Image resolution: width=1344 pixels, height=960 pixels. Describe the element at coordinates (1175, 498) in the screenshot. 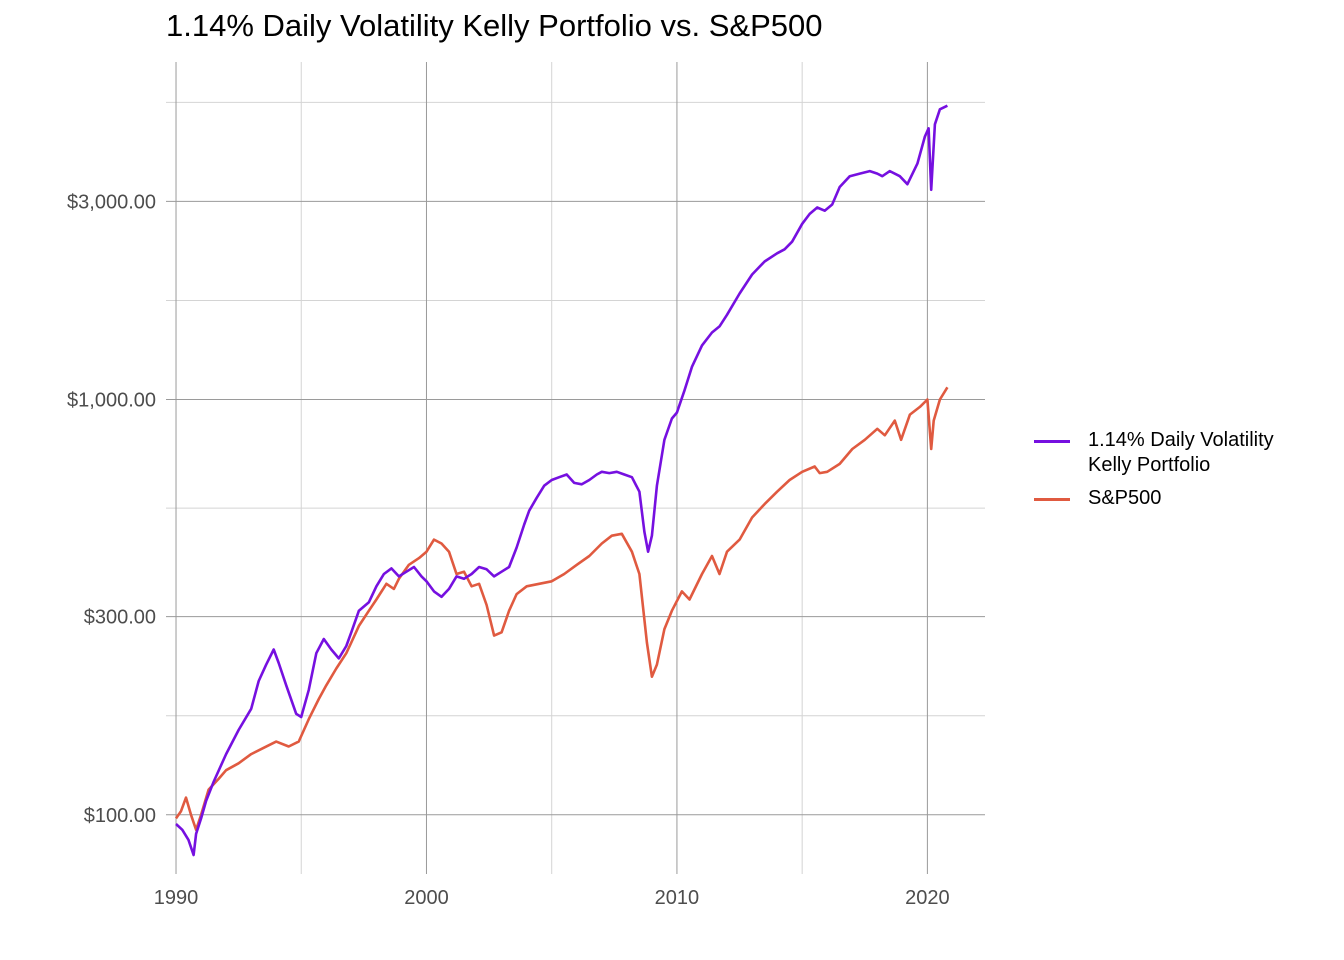

I see `legend-item-sp500: S&P500` at that location.